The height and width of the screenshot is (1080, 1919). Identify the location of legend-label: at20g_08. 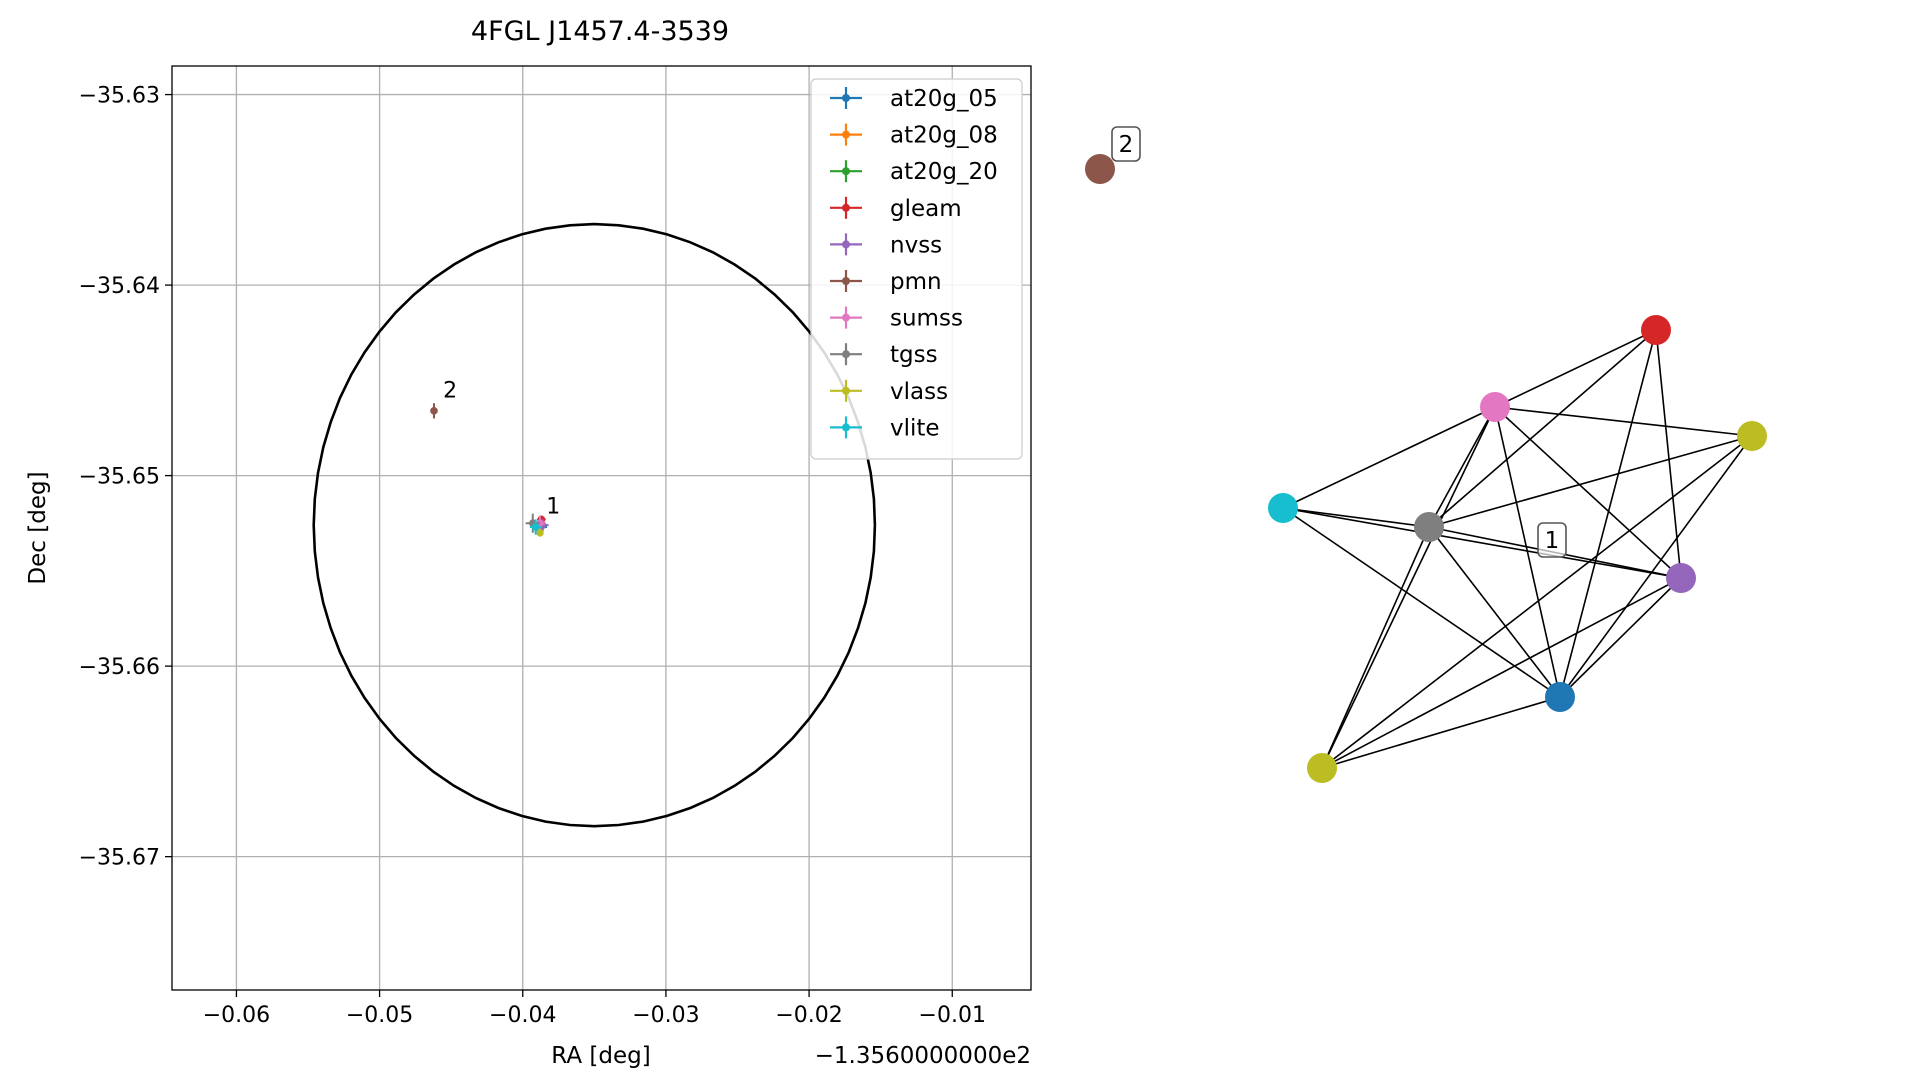
(944, 136).